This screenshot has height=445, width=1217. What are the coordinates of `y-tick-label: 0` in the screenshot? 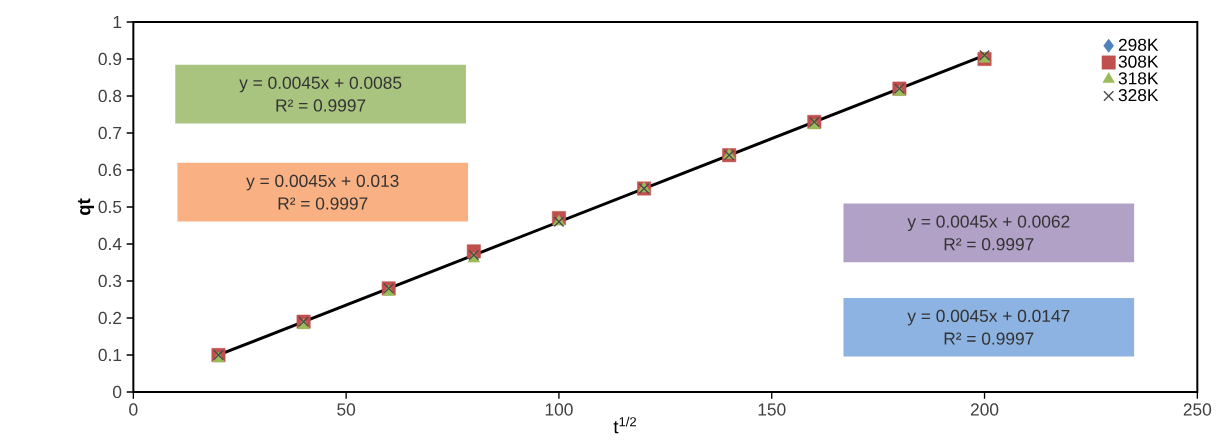 It's located at (117, 392).